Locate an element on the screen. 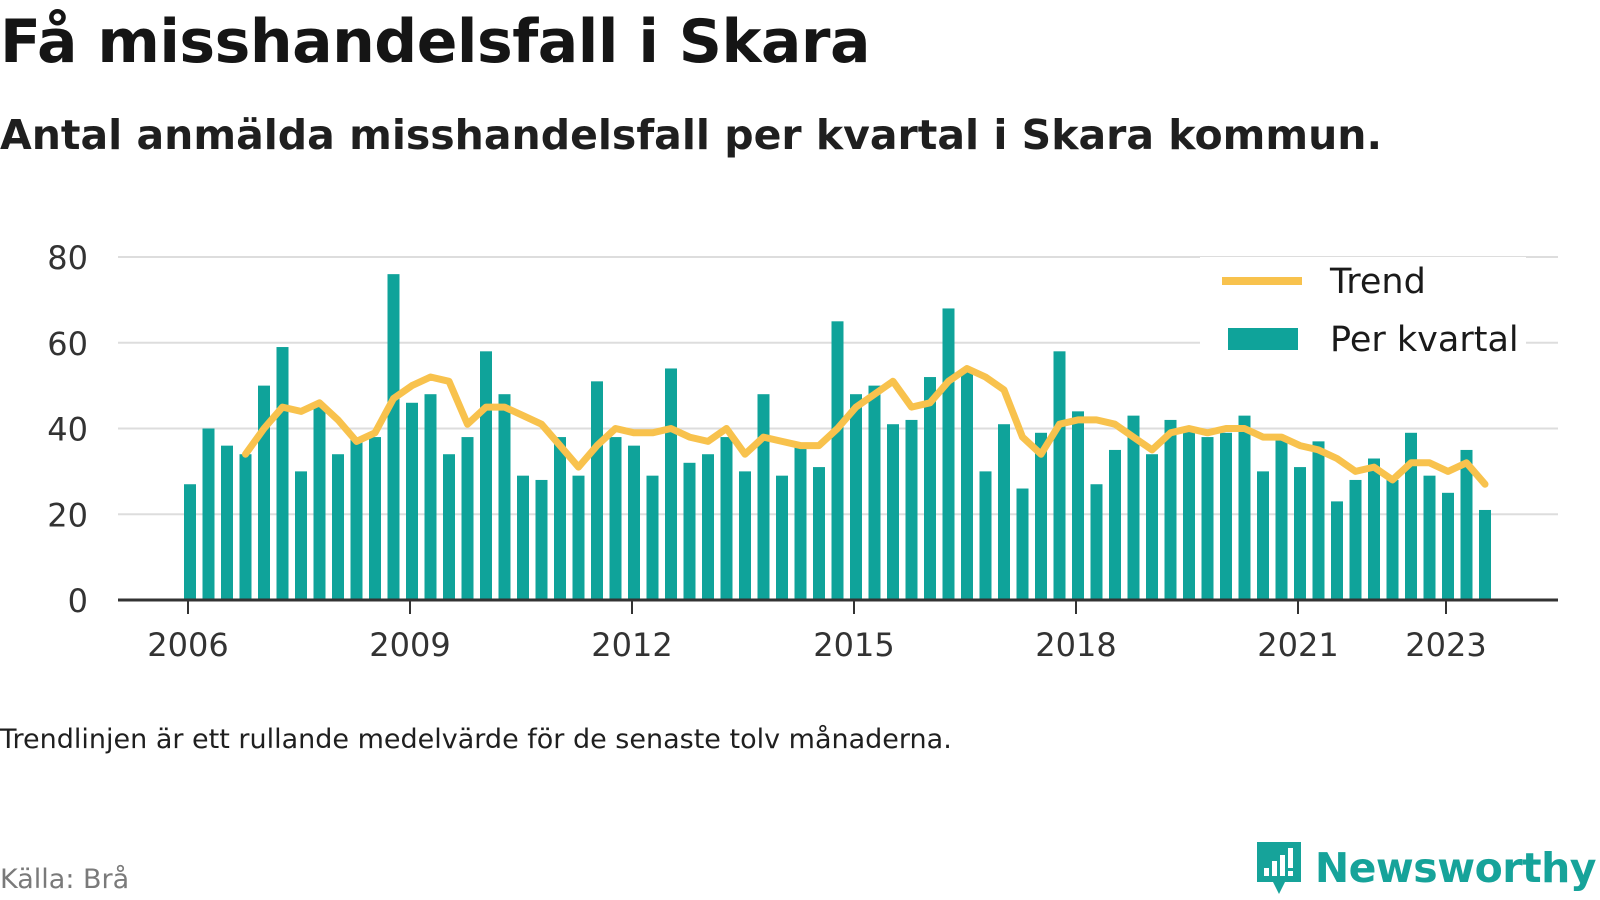  x-tick-label: 2018 is located at coordinates (1075, 645).